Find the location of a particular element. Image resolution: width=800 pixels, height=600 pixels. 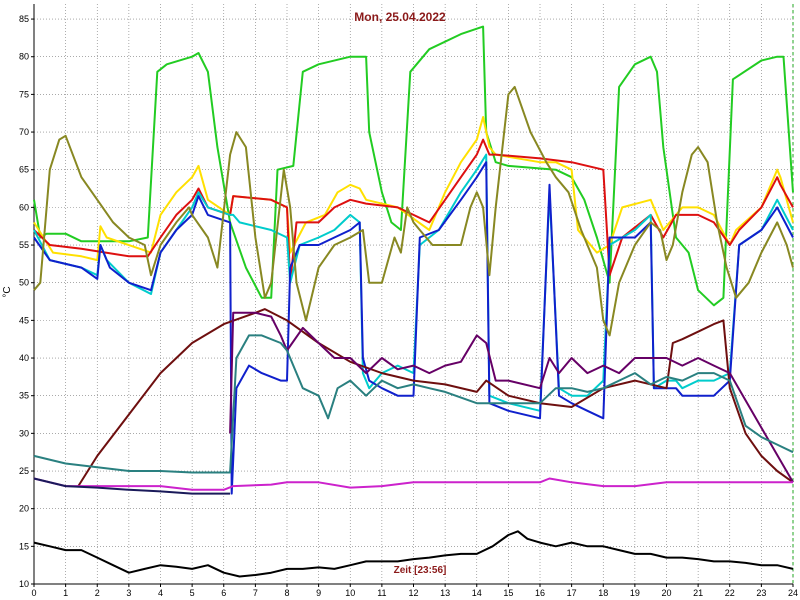

y-tick-labels: 10 15 20 25 30 35 40 45 50 55 60 65 70 75 80 85 is located at coordinates (24, 301).